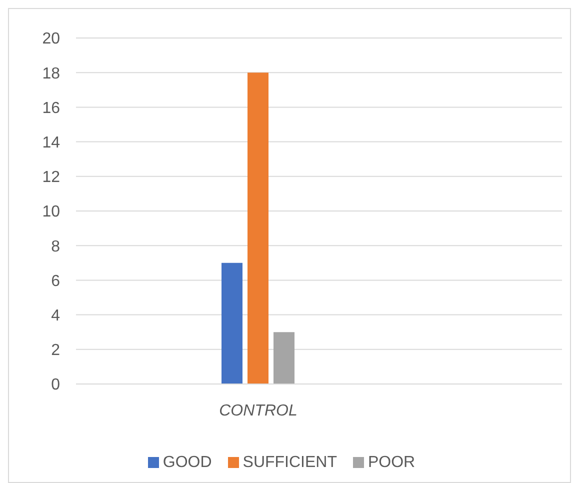 This screenshot has width=573, height=483. Describe the element at coordinates (51, 177) in the screenshot. I see `y-tick-label: 12` at that location.